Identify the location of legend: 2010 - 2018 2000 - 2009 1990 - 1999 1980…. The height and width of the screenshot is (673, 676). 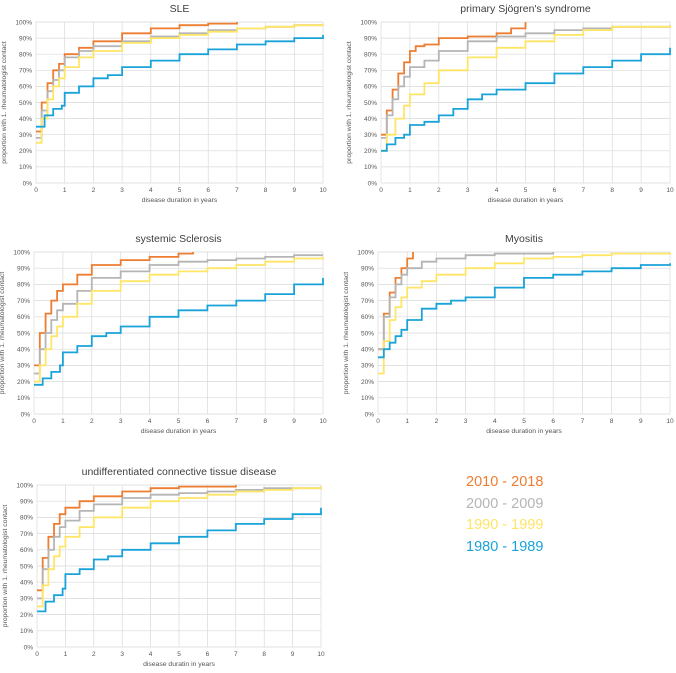
(536, 515).